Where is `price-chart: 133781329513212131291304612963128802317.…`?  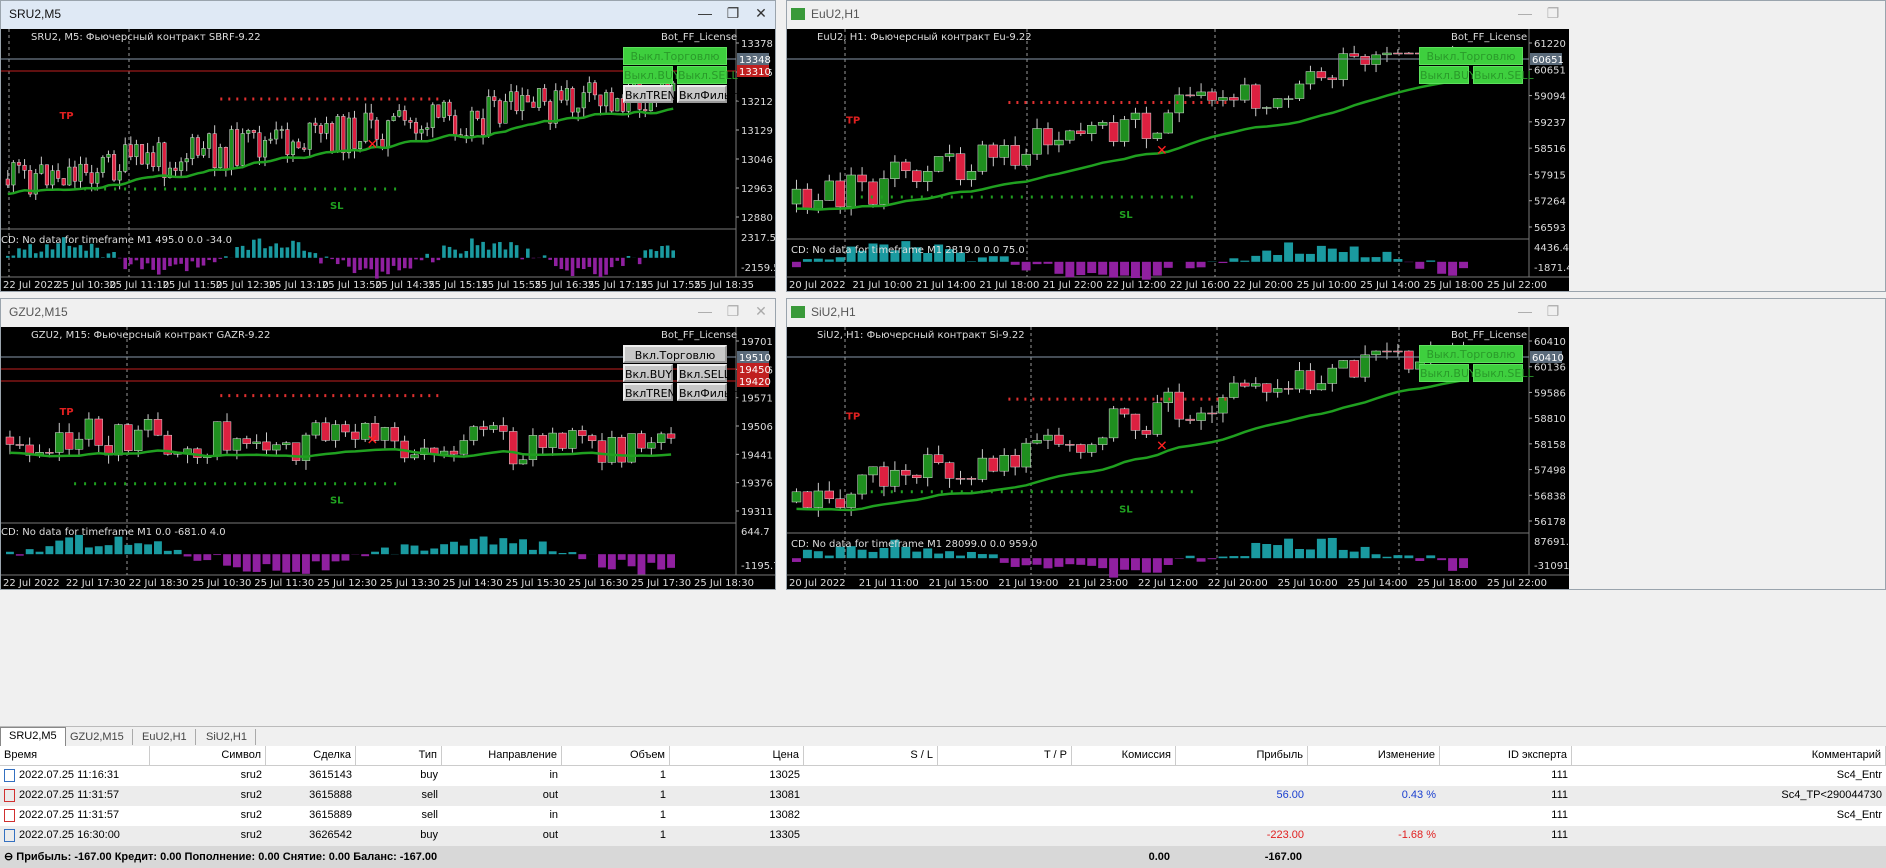
price-chart: 133781329513212131291304612963128802317.… is located at coordinates (388, 160).